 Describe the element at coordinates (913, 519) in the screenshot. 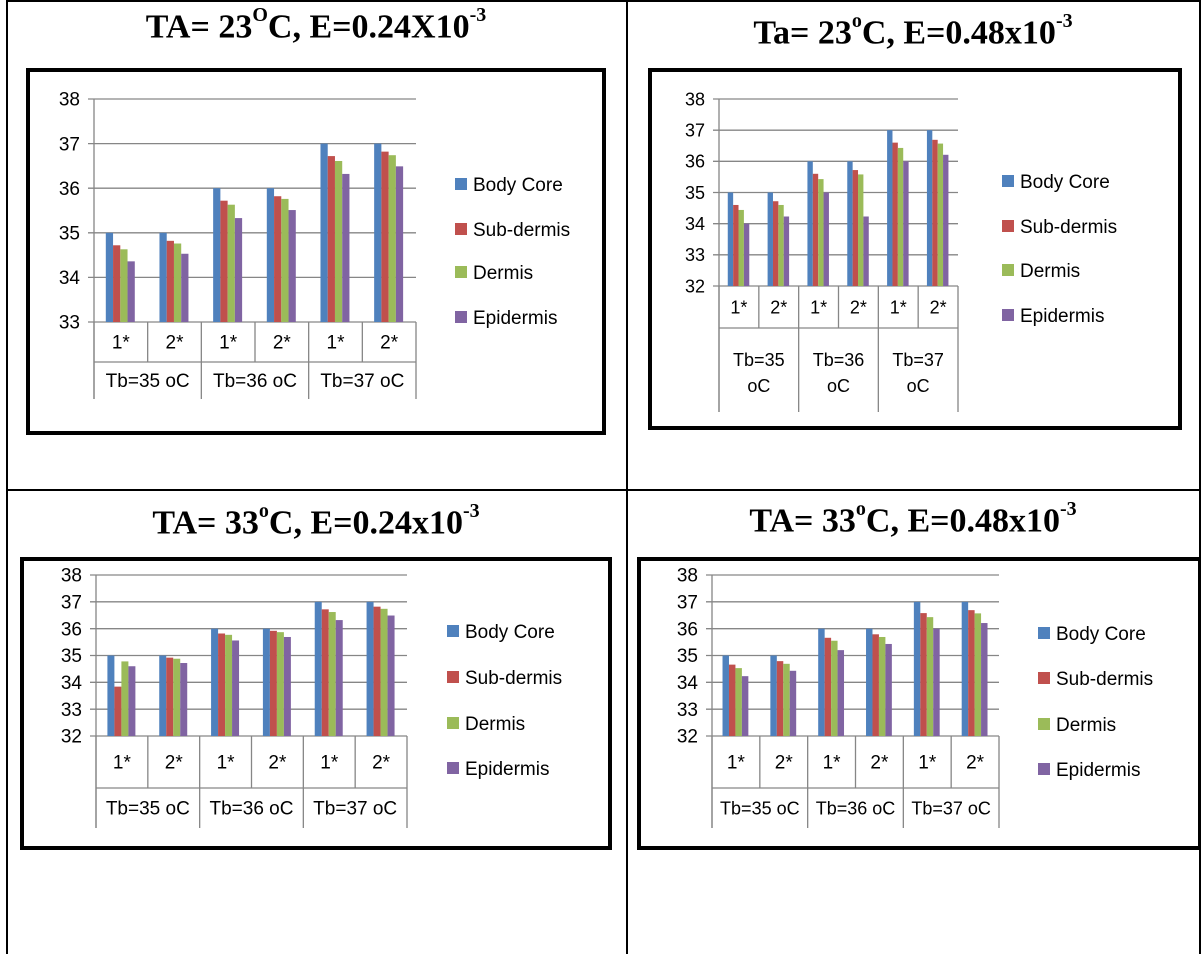

I see `chart-title: TA= 33oC, E=0.48x10-3` at that location.